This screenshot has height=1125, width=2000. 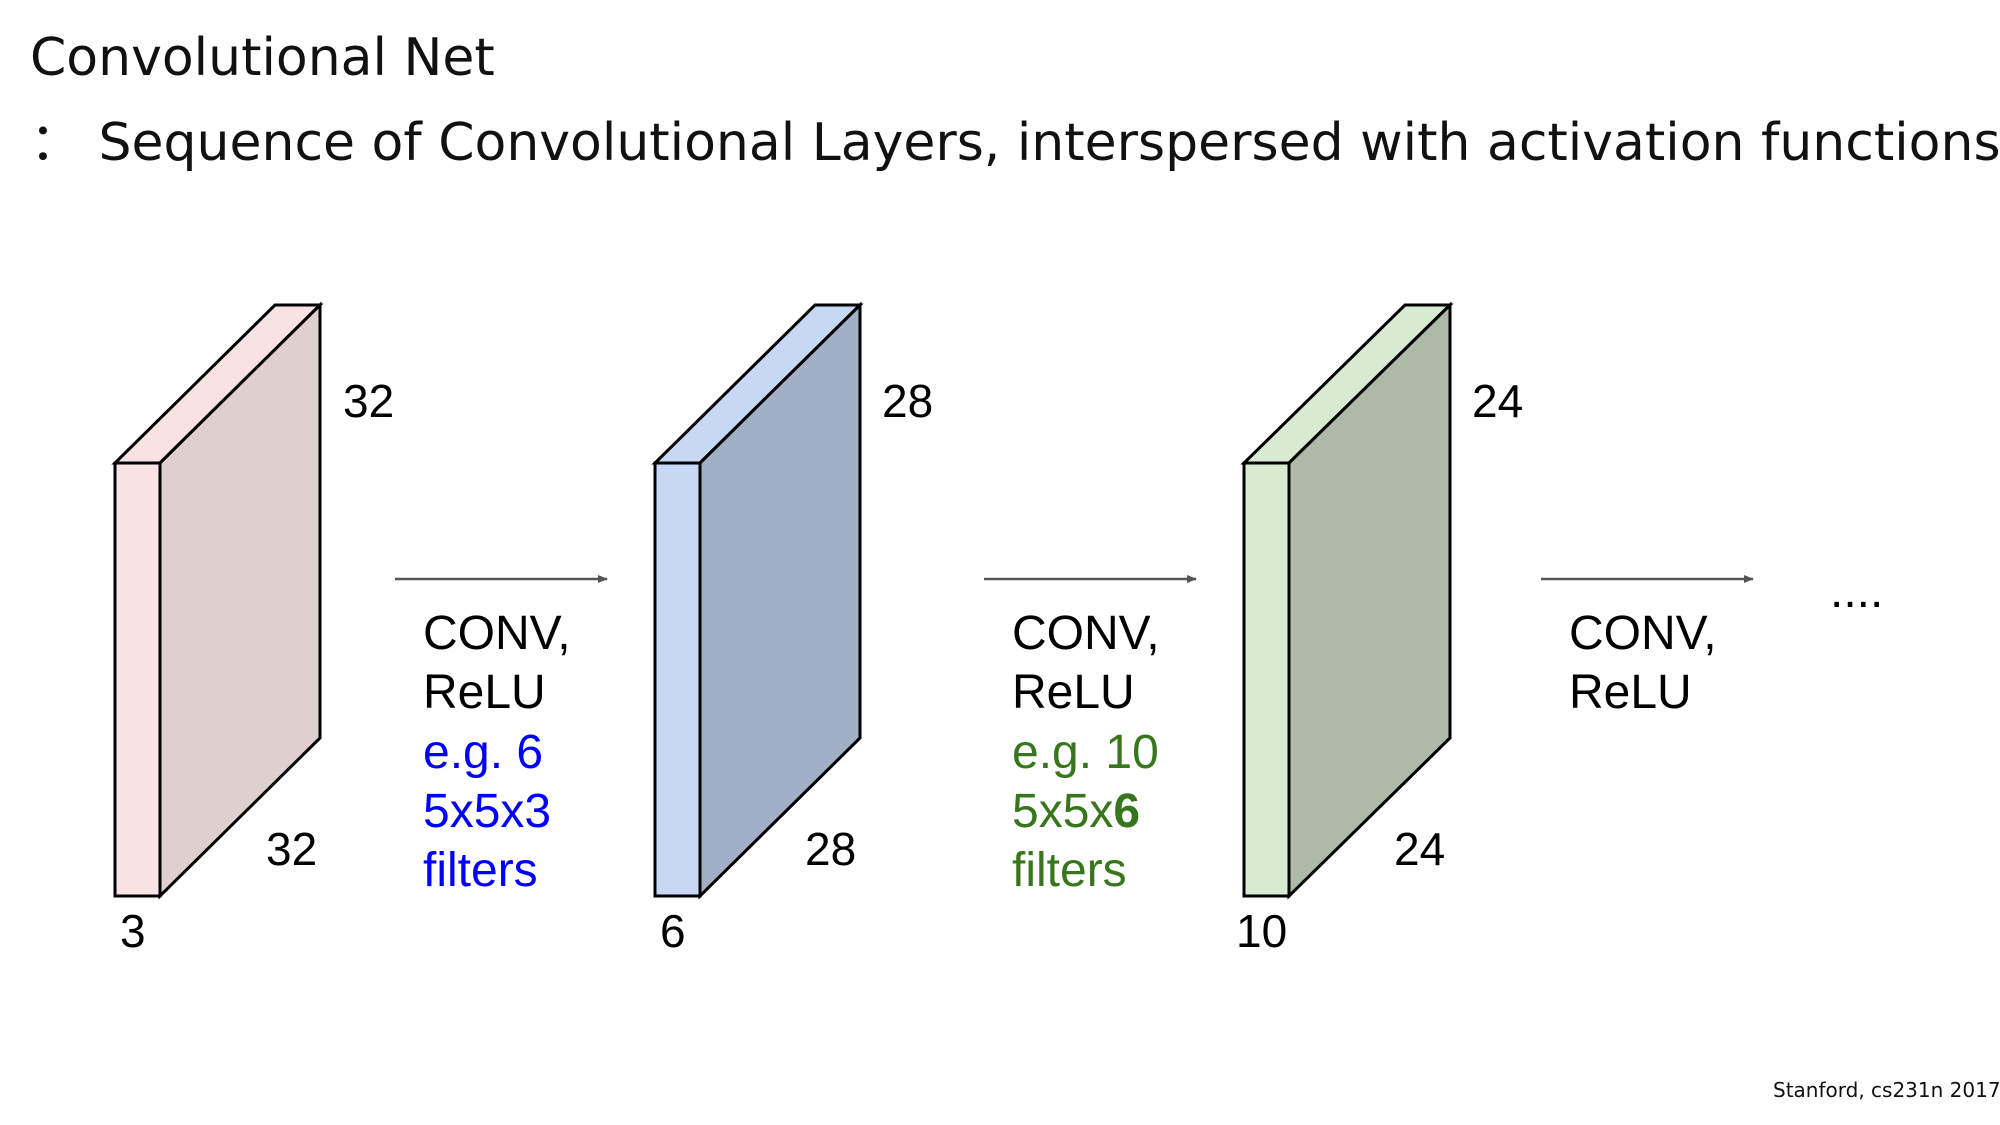 I want to click on volume-2-depth-label: 6, so click(x=673, y=931).